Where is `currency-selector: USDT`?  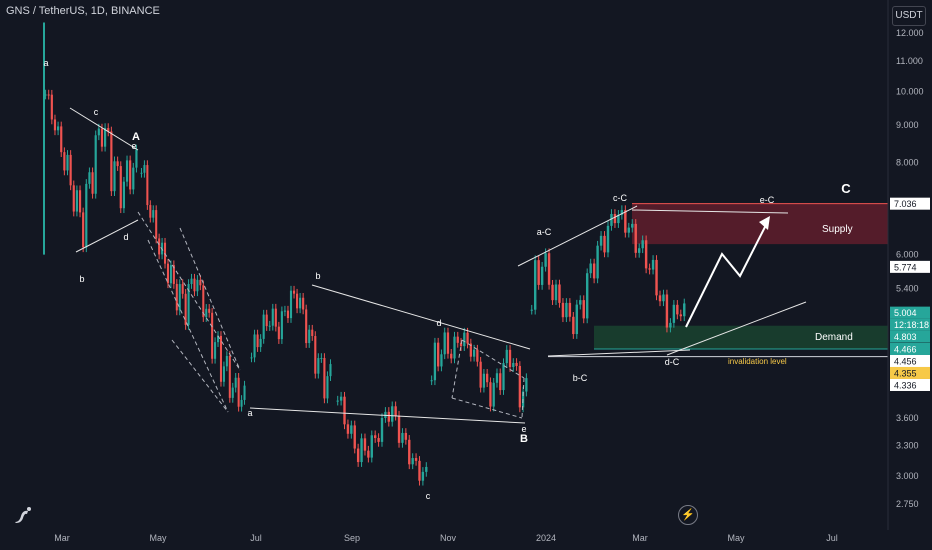
currency-selector: USDT is located at coordinates (909, 16).